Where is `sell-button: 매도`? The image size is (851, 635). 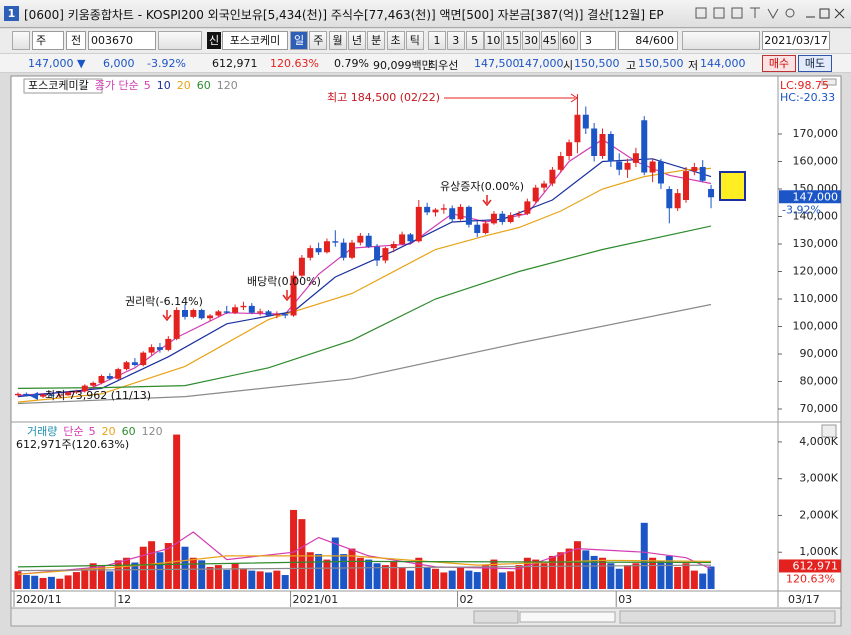
sell-button: 매도 is located at coordinates (815, 63).